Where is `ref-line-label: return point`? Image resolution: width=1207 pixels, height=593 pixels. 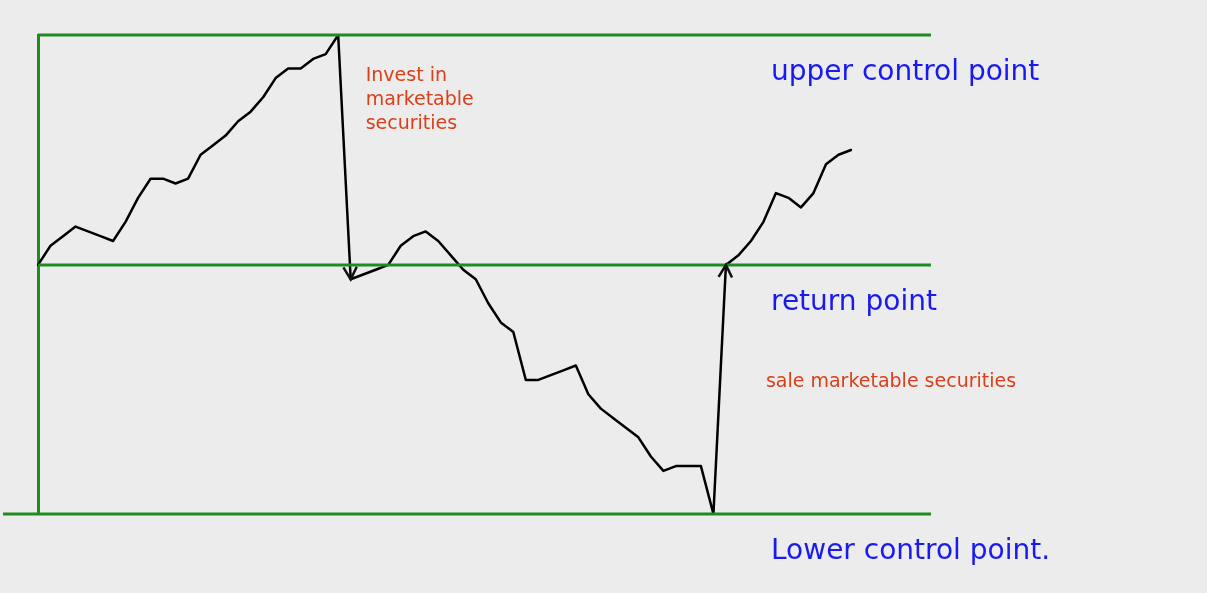 ref-line-label: return point is located at coordinates (854, 301).